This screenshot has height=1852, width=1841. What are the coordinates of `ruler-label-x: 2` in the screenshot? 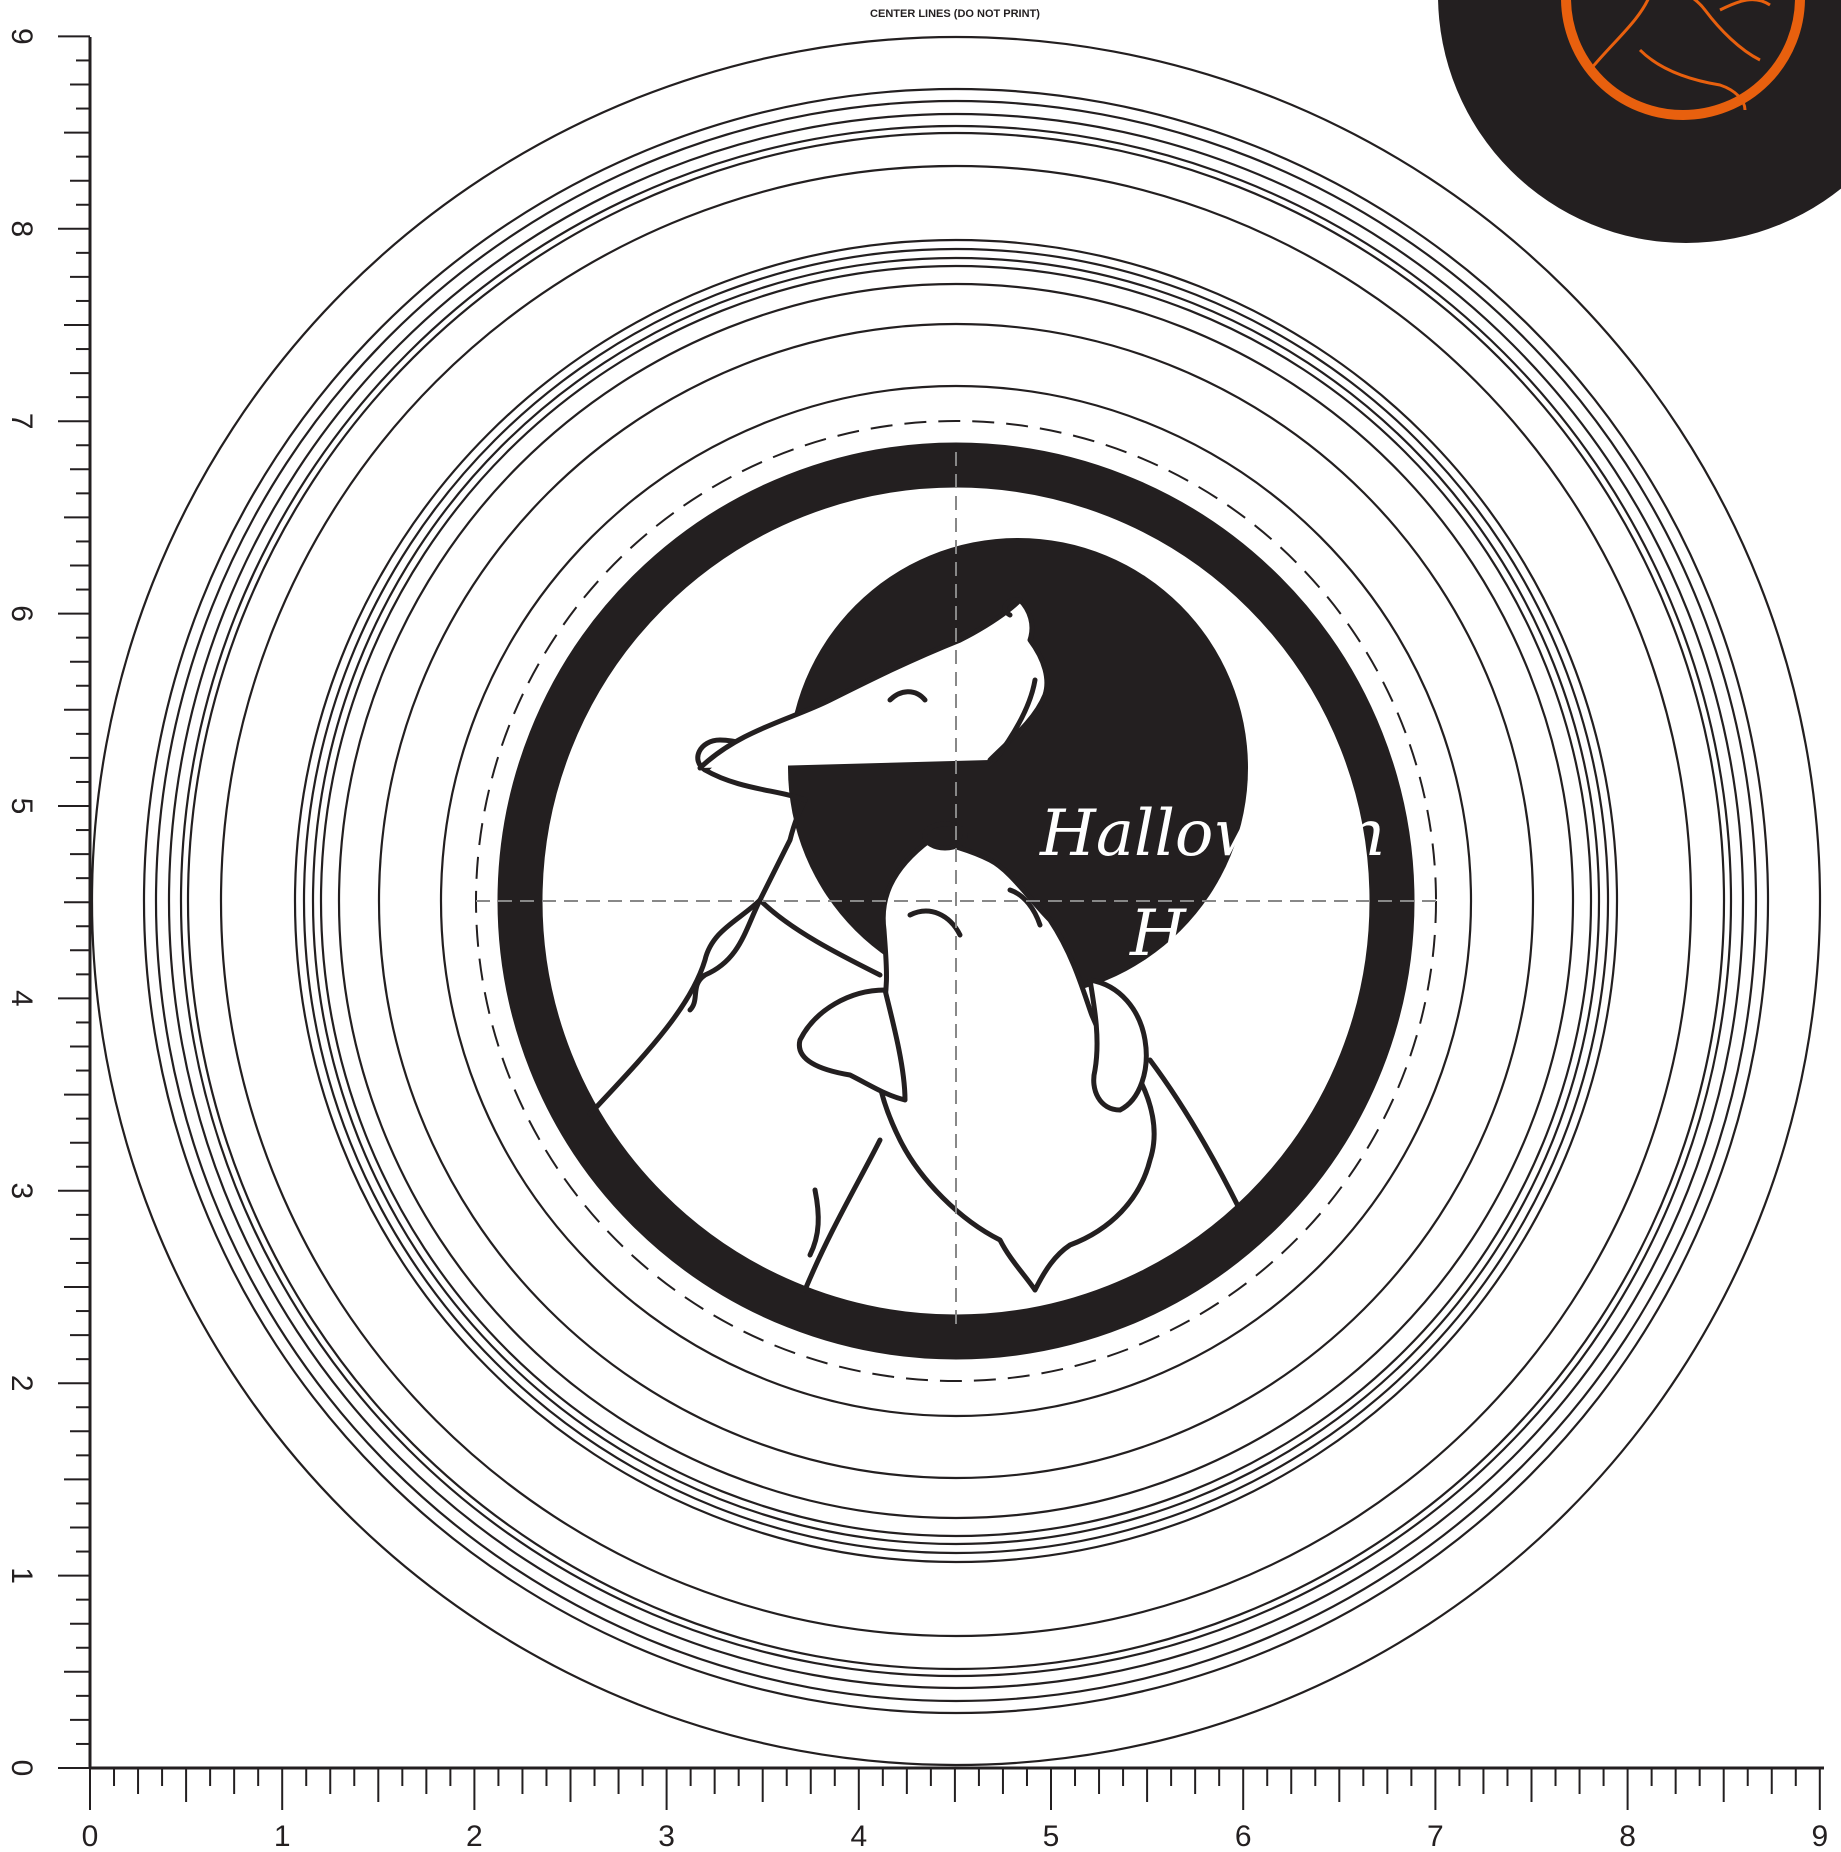 It's located at (474, 1836).